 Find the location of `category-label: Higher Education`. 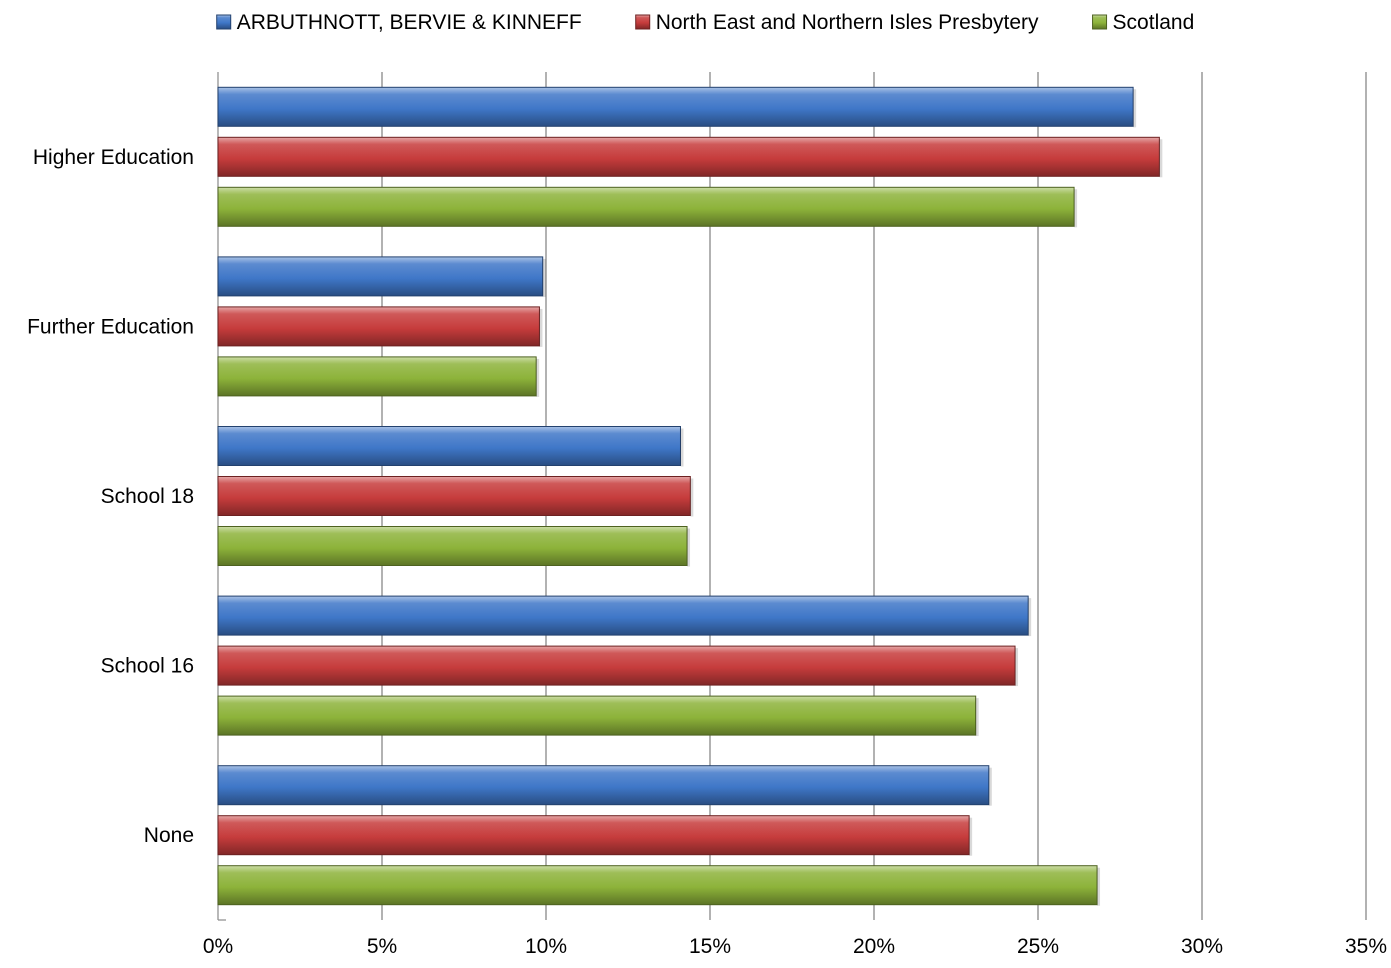

category-label: Higher Education is located at coordinates (113, 157).